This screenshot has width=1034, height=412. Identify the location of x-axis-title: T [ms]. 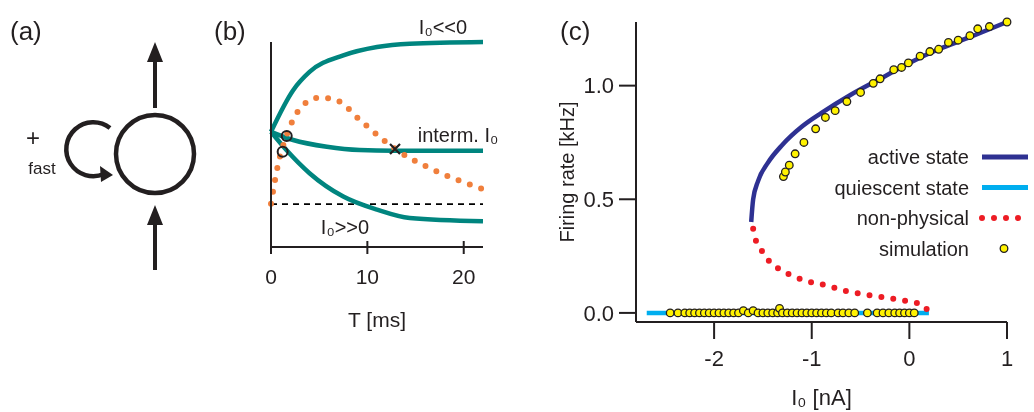
(377, 319).